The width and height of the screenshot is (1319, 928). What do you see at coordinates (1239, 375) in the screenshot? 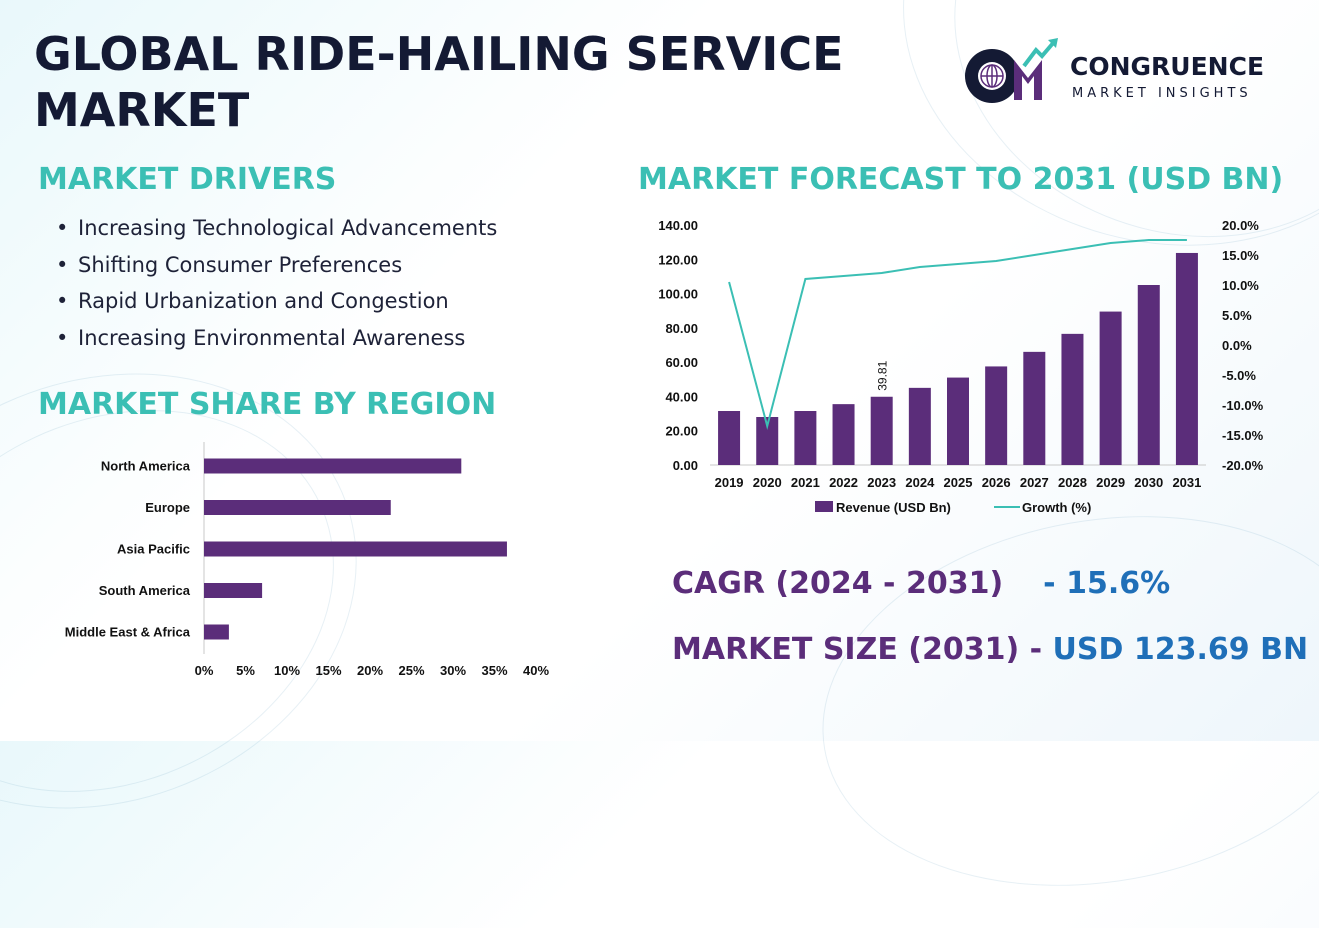
I see `forecast-right-tick: -5.0%` at bounding box center [1239, 375].